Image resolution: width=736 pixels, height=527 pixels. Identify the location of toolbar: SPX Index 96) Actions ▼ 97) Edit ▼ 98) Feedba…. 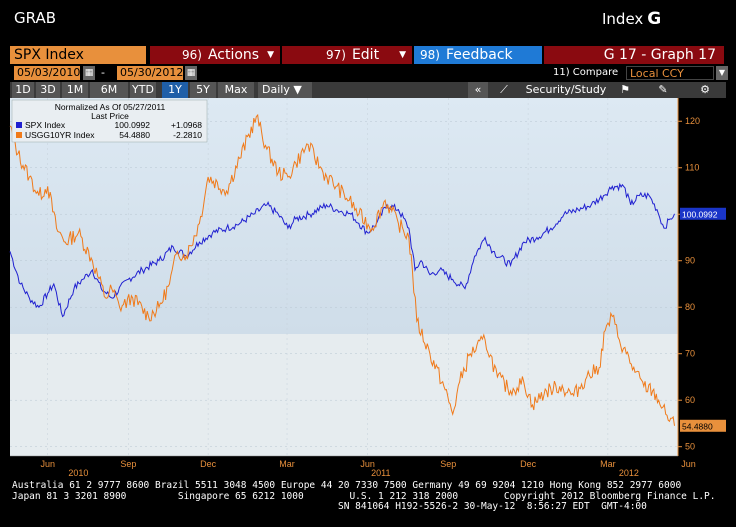
(368, 55).